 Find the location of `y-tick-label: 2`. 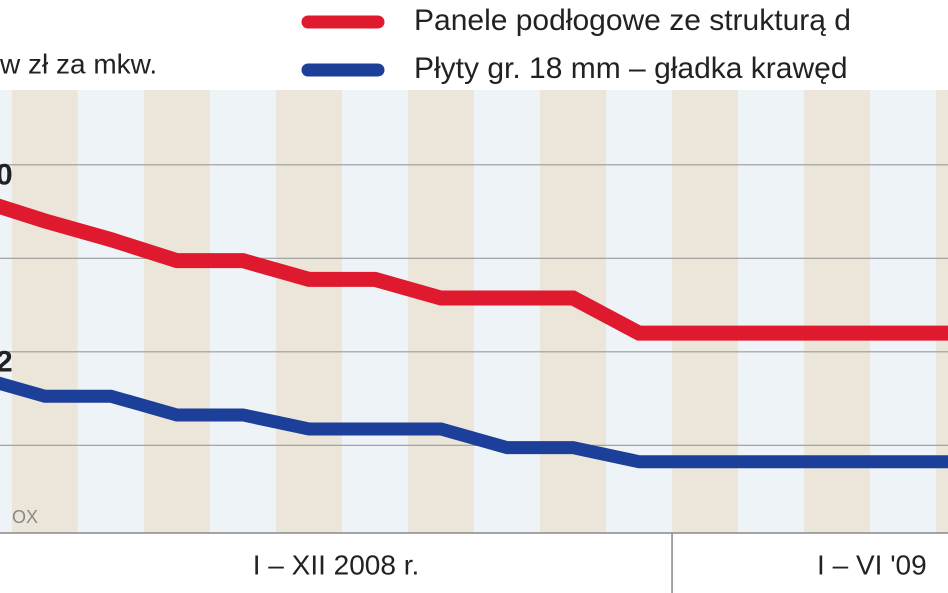

y-tick-label: 2 is located at coordinates (6, 362).